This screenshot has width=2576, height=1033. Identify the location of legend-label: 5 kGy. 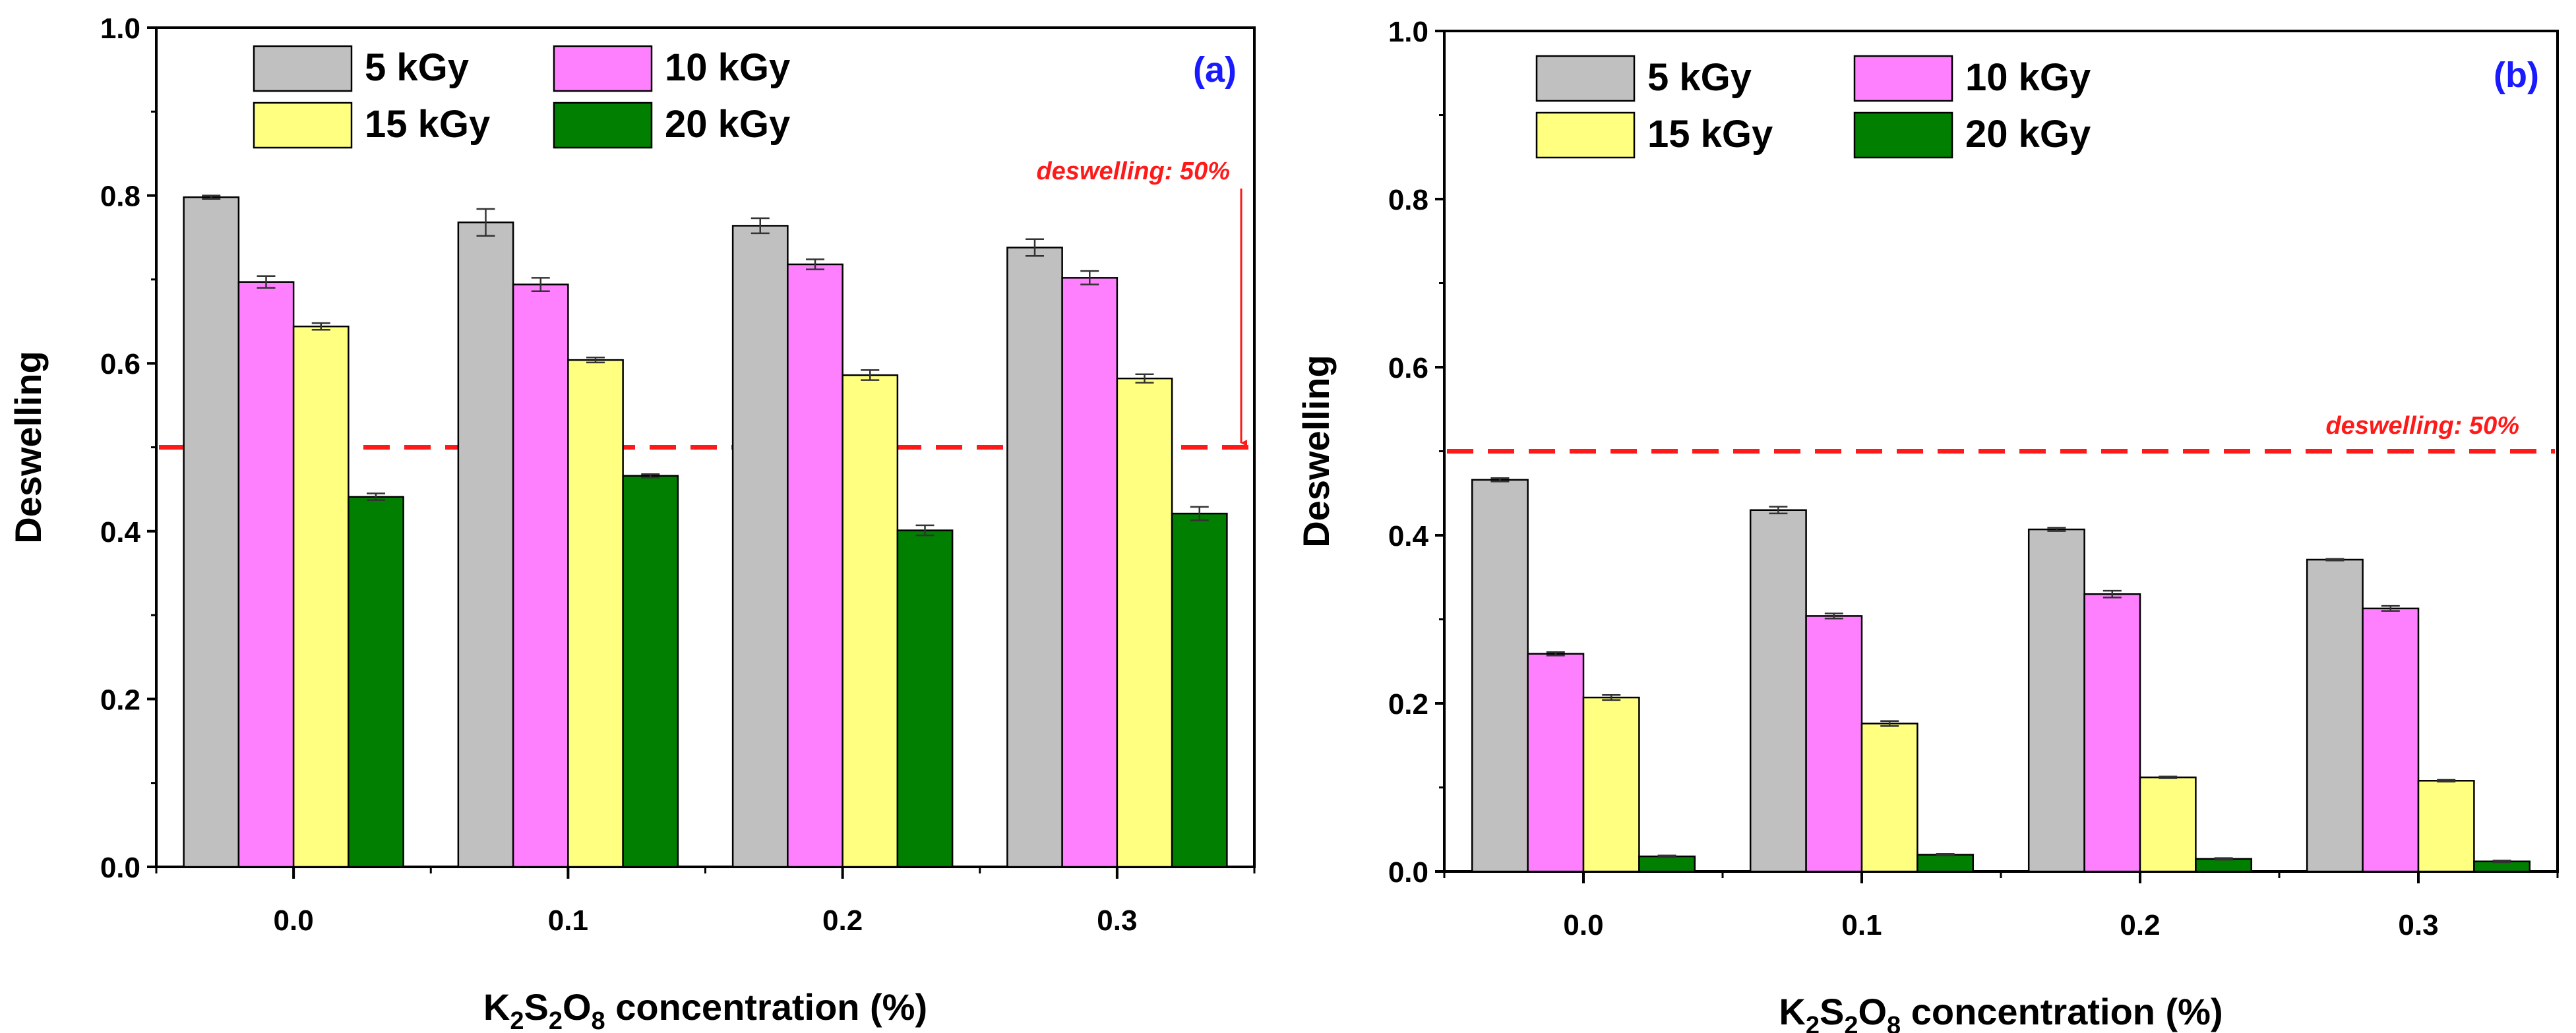
(1699, 77).